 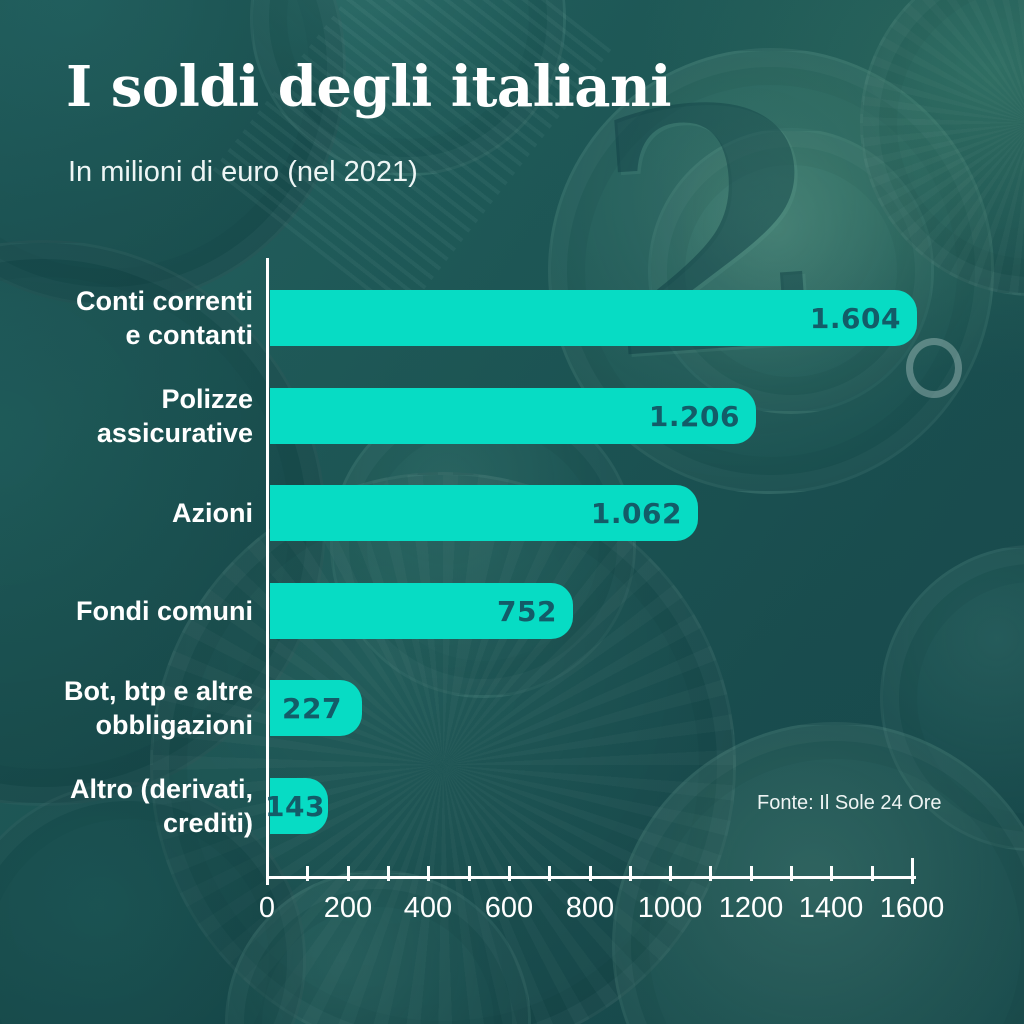 I want to click on coin-letter-o-decoration, so click(x=934, y=368).